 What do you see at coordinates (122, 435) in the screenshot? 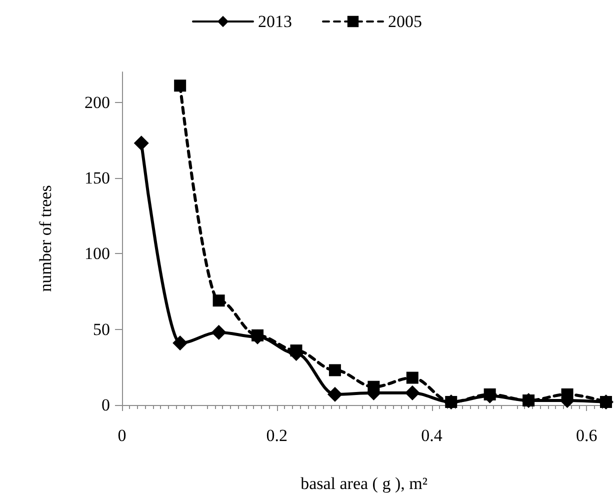
I see `x-tick-label: 0` at bounding box center [122, 435].